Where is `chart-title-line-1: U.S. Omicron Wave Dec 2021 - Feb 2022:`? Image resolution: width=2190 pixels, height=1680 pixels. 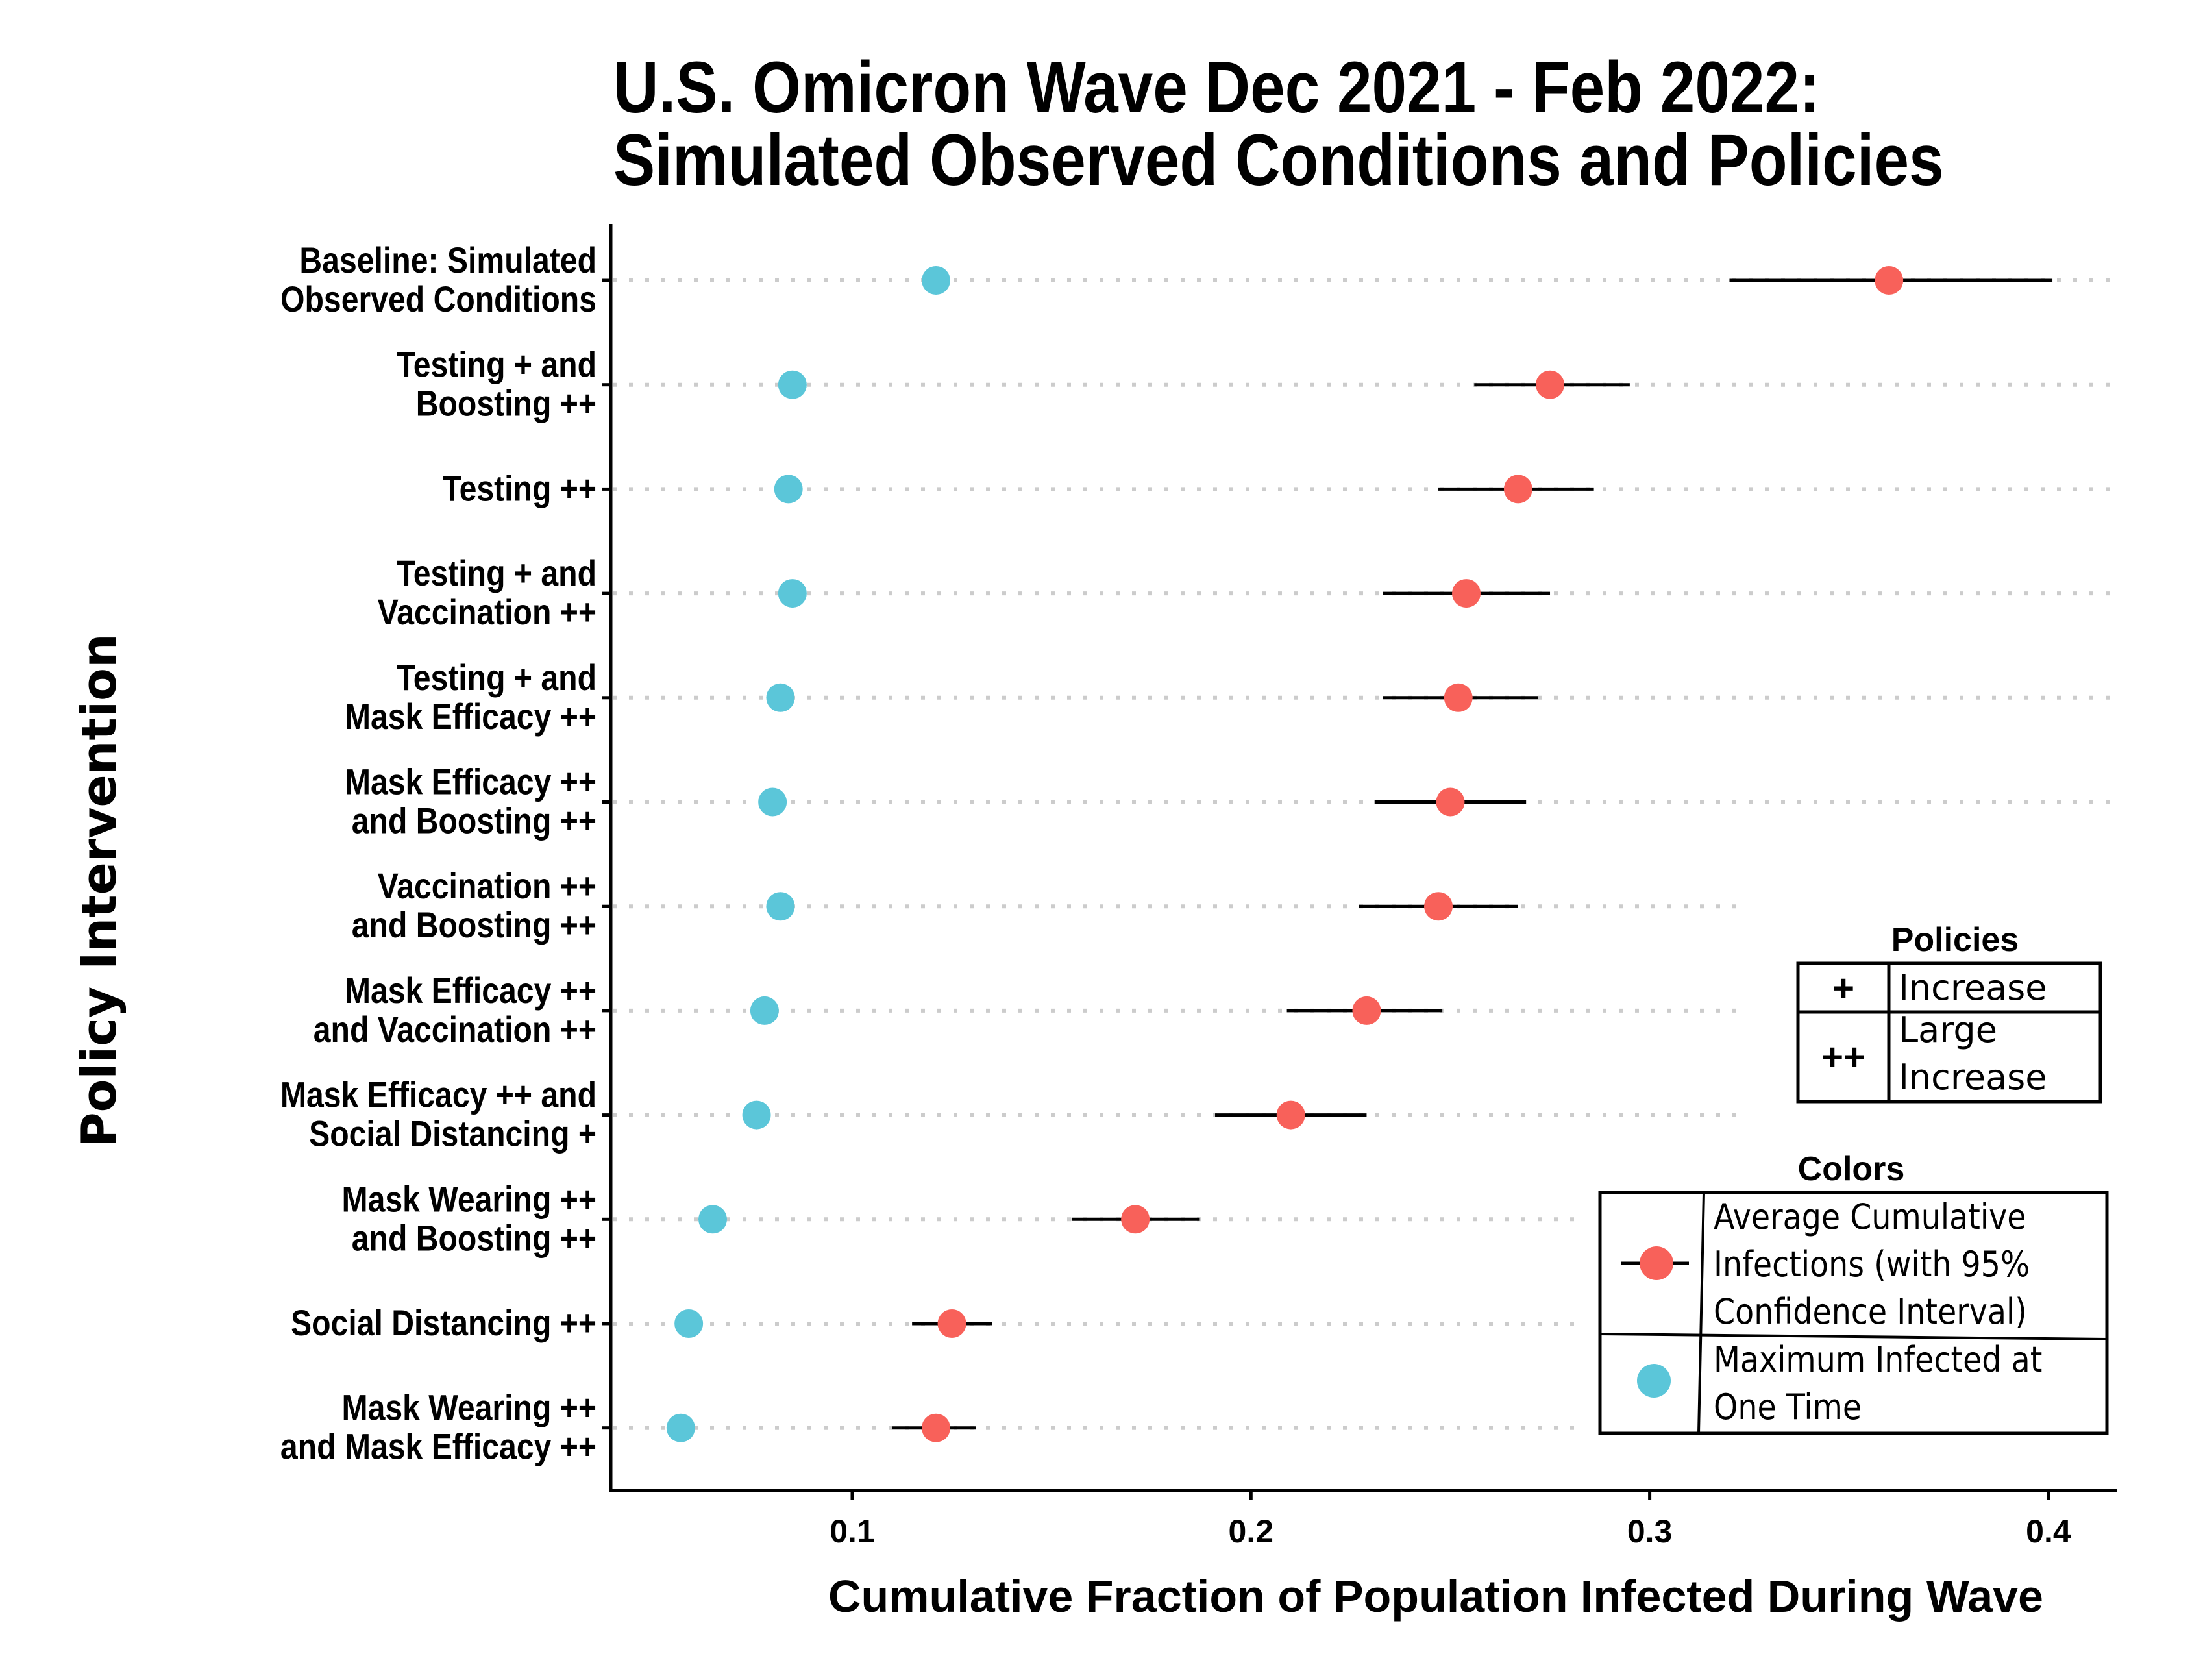 chart-title-line-1: U.S. Omicron Wave Dec 2021 - Feb 2022: is located at coordinates (1216, 88).